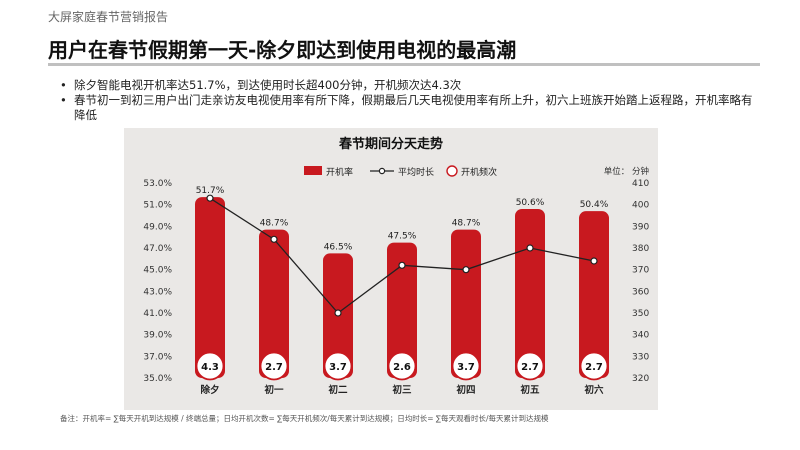 The width and height of the screenshot is (800, 450). Describe the element at coordinates (339, 172) in the screenshot. I see `legend-label-rate: 开机率` at that location.